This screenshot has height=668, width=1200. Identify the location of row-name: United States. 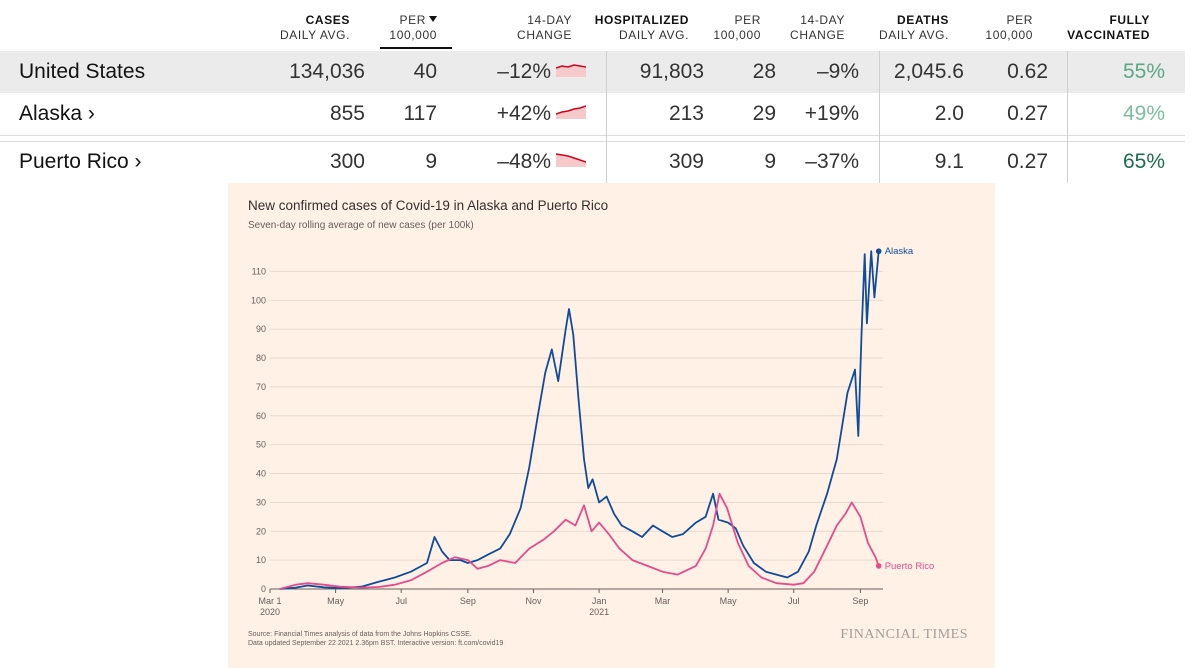
(82, 71).